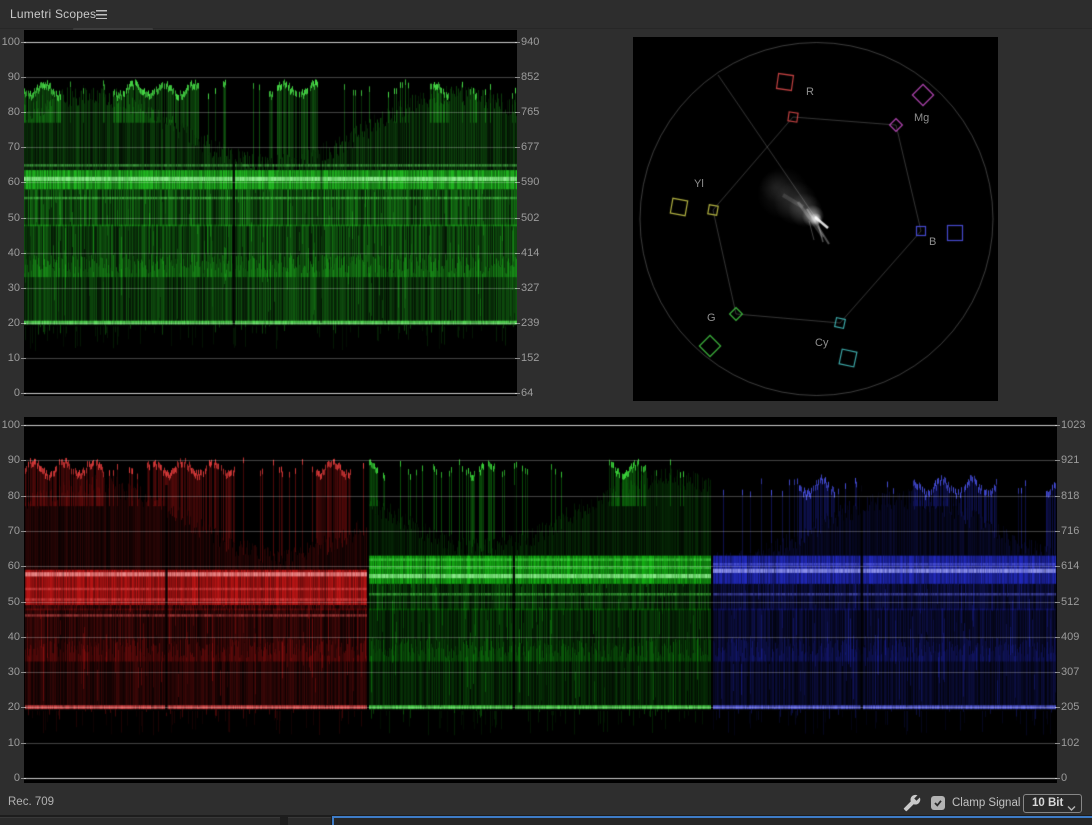 This screenshot has height=825, width=1092. What do you see at coordinates (527, 182) in the screenshot?
I see `axis-tick-label: 590` at bounding box center [527, 182].